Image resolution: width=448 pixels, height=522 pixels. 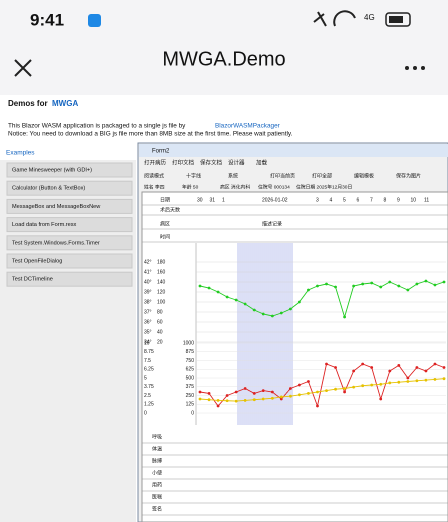 What do you see at coordinates (414, 200) in the screenshot?
I see `day-label: 10` at bounding box center [414, 200].